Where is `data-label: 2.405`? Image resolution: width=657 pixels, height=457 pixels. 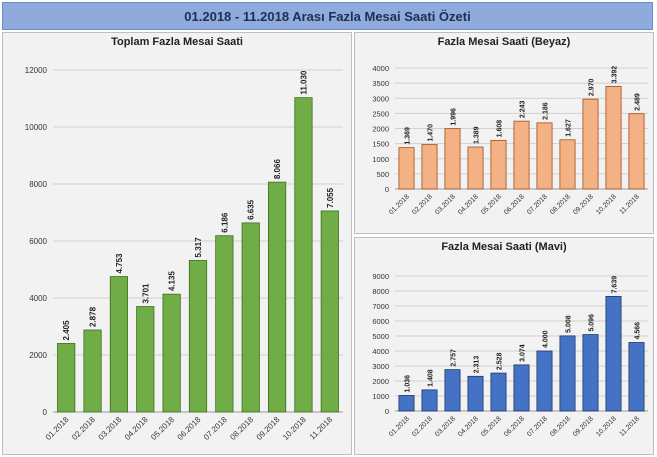 data-label: 2.405 is located at coordinates (66, 330).